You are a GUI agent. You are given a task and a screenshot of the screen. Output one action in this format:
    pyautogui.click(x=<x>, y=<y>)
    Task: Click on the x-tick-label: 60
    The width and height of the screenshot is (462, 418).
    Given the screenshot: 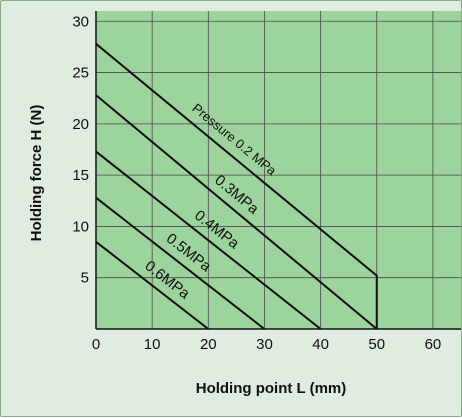 What is the action you would take?
    pyautogui.click(x=433, y=344)
    